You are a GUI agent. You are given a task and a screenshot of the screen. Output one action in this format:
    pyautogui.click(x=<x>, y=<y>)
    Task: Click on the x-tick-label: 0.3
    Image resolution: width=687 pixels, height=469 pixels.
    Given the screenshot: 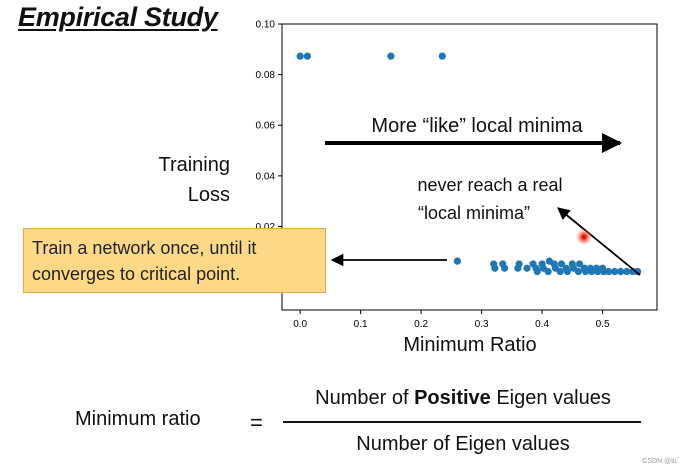 What is the action you would take?
    pyautogui.click(x=482, y=324)
    